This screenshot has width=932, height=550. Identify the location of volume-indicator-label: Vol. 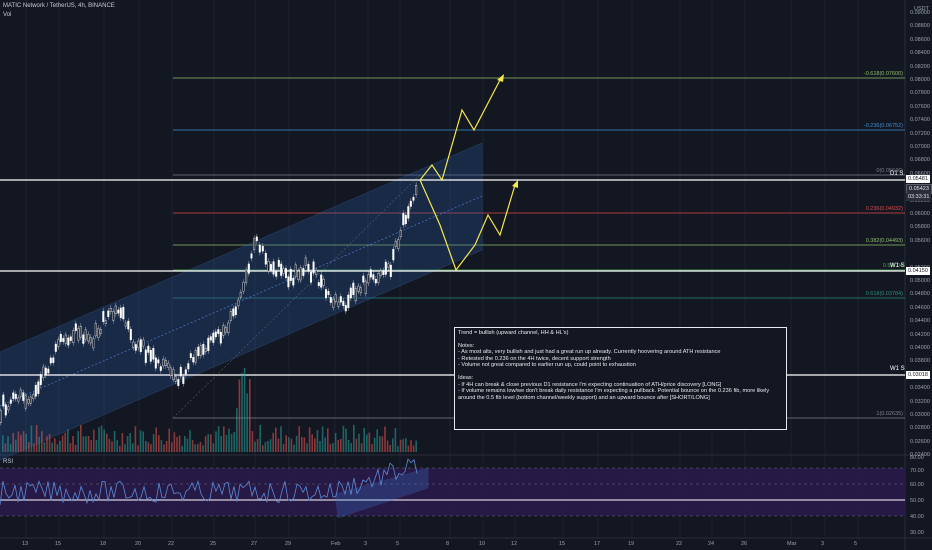
(7, 15).